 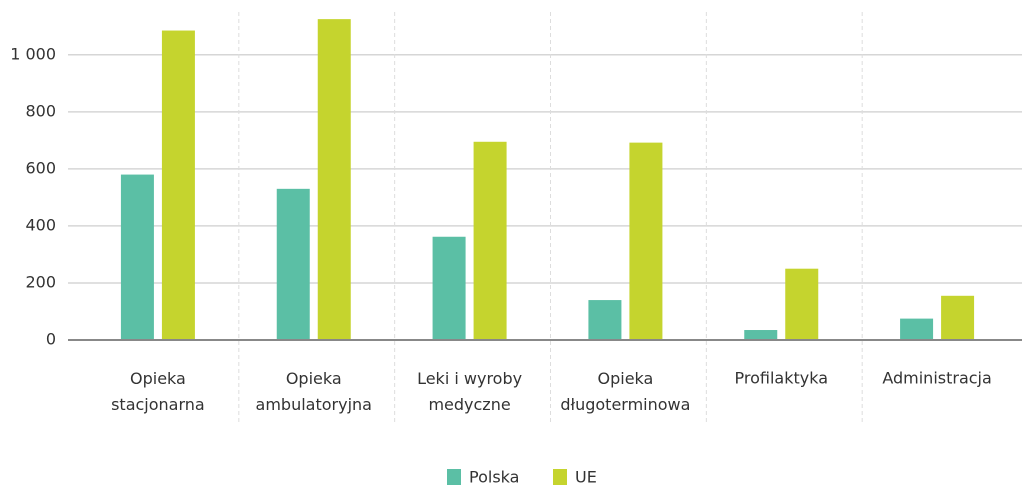 I want to click on x-tick-label: Opieka ambulatoryjna, so click(x=314, y=391).